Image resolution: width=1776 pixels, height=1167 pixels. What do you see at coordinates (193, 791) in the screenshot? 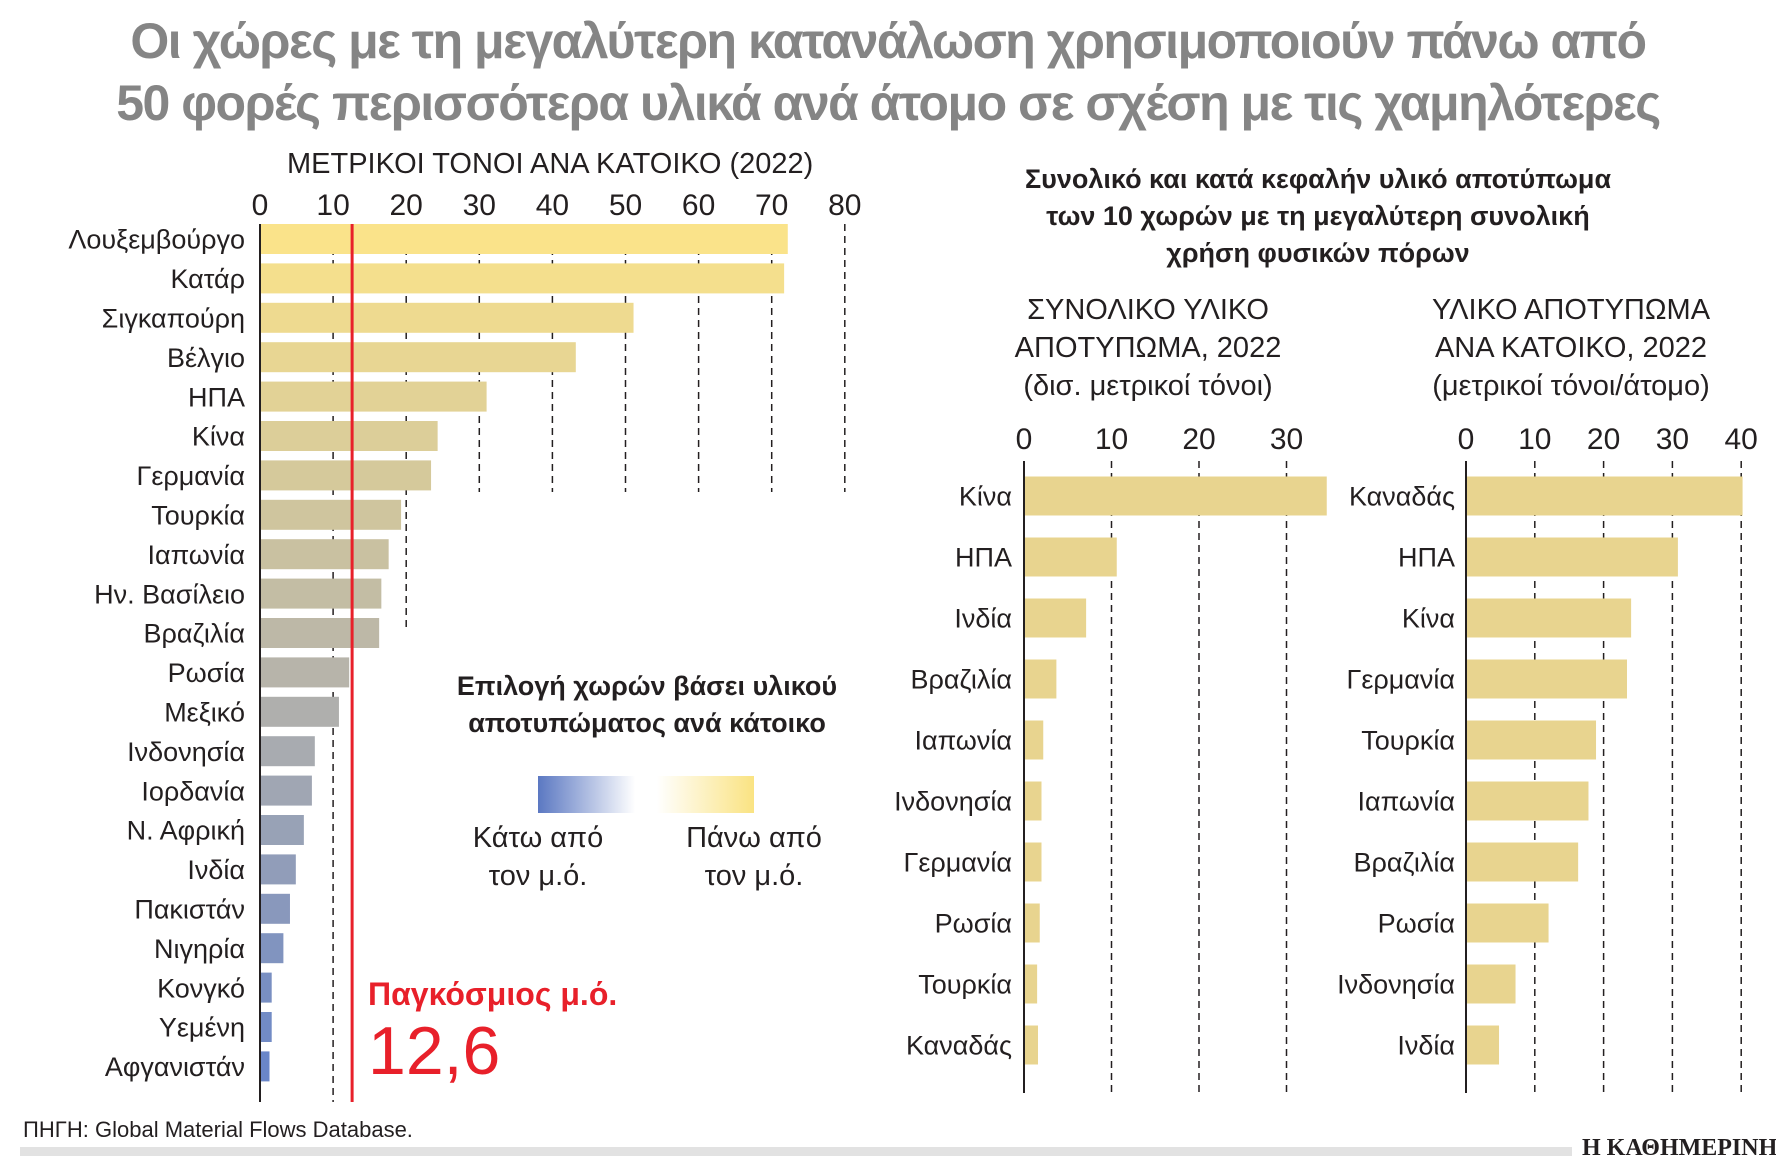
I see `category-label: Ιορδανία` at bounding box center [193, 791].